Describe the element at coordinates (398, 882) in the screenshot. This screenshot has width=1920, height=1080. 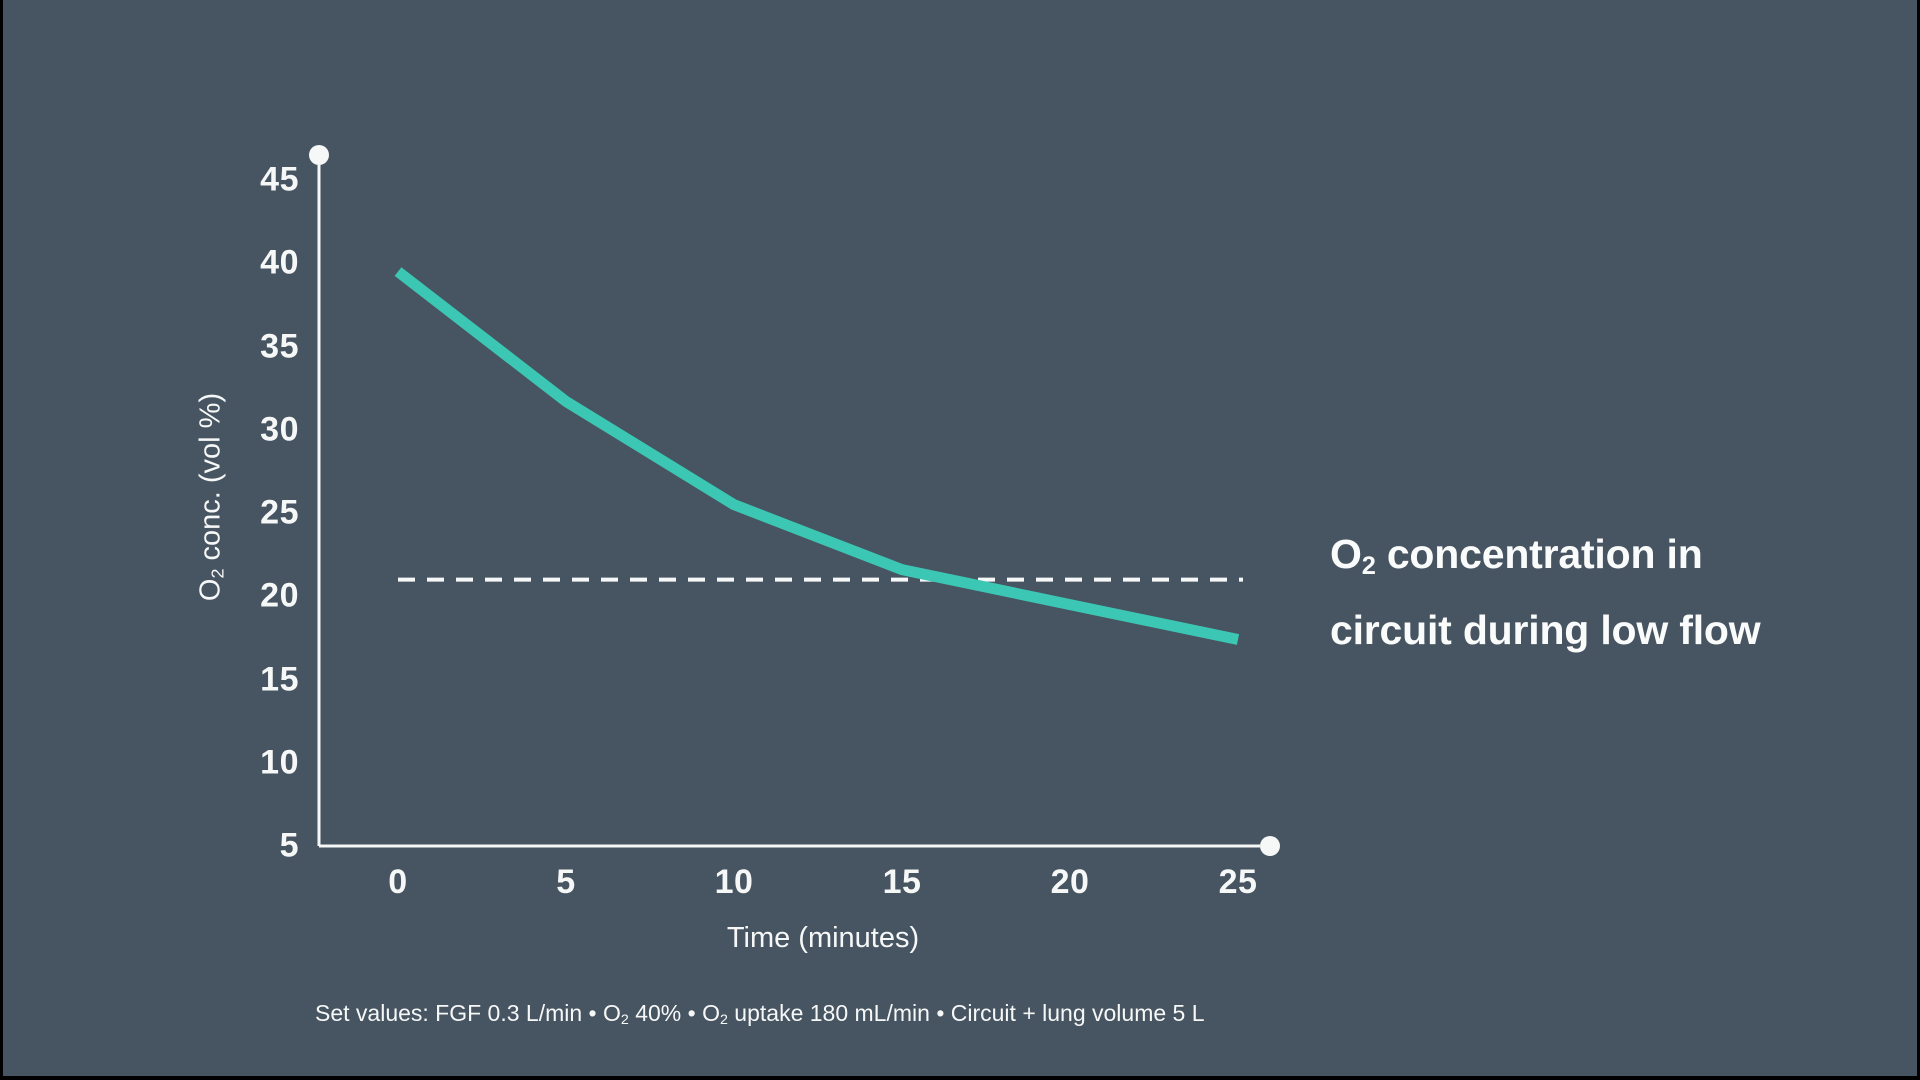
I see `x-tick-label: 0` at that location.